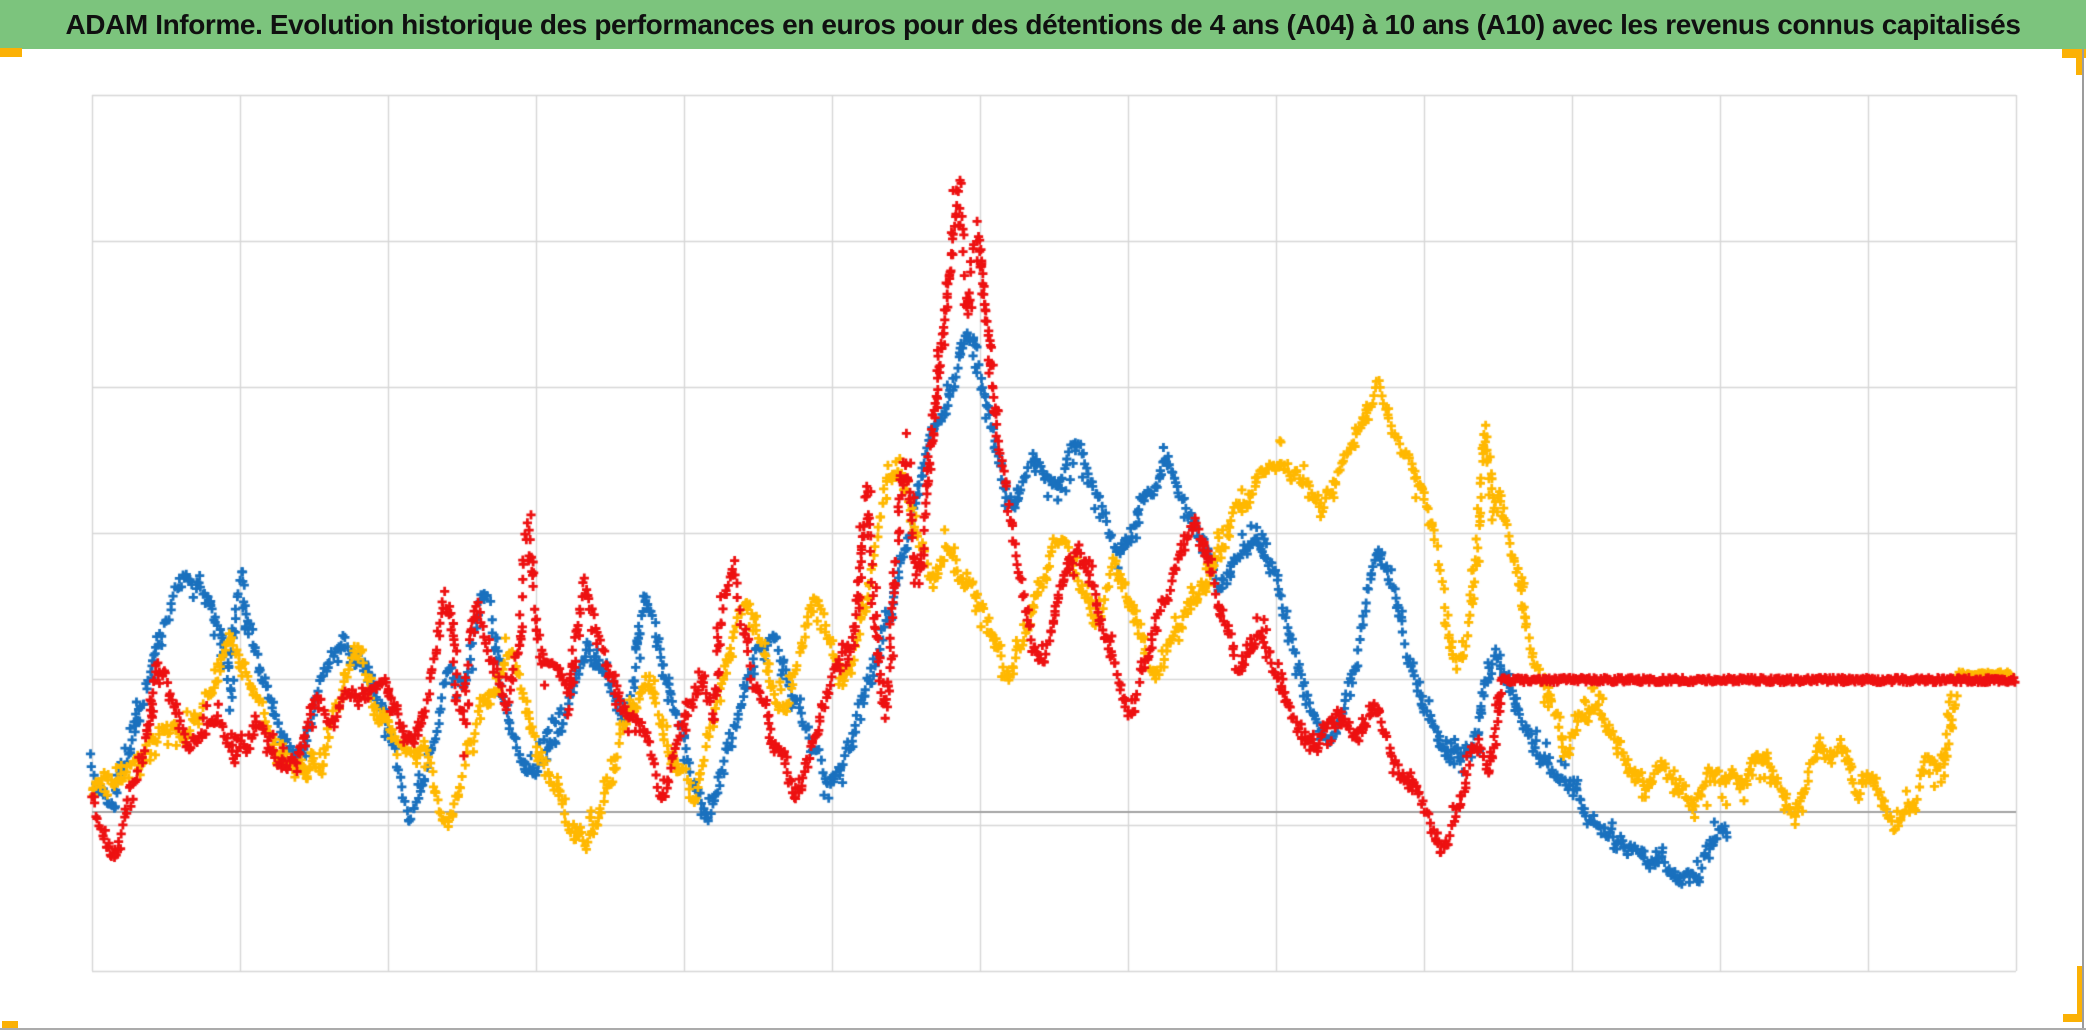 The height and width of the screenshot is (1031, 2086). I want to click on corner-bracket-top-right-horizontal, so click(2074, 53).